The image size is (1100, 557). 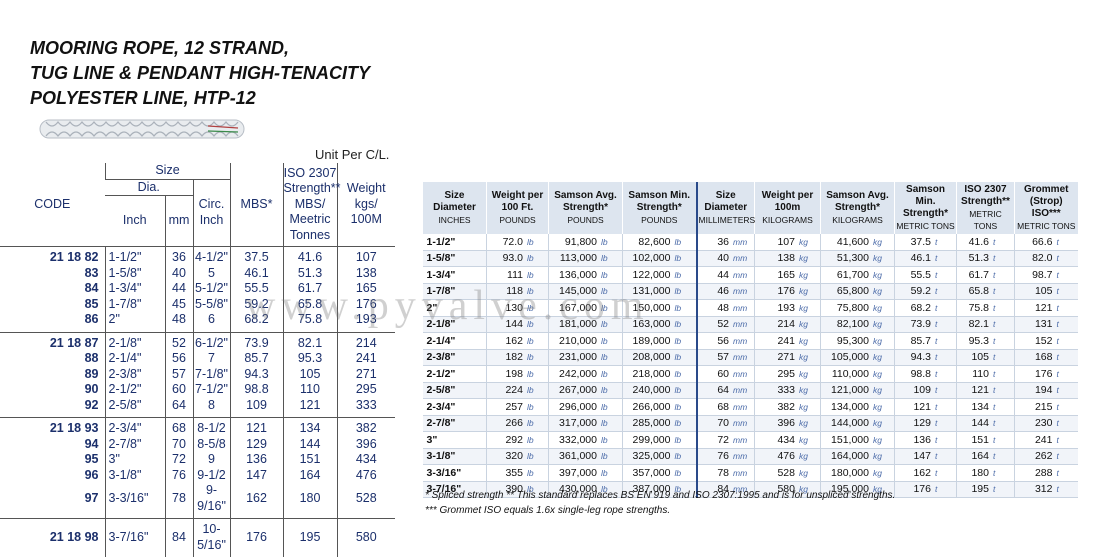 What do you see at coordinates (366, 476) in the screenshot?
I see `cell: 476` at bounding box center [366, 476].